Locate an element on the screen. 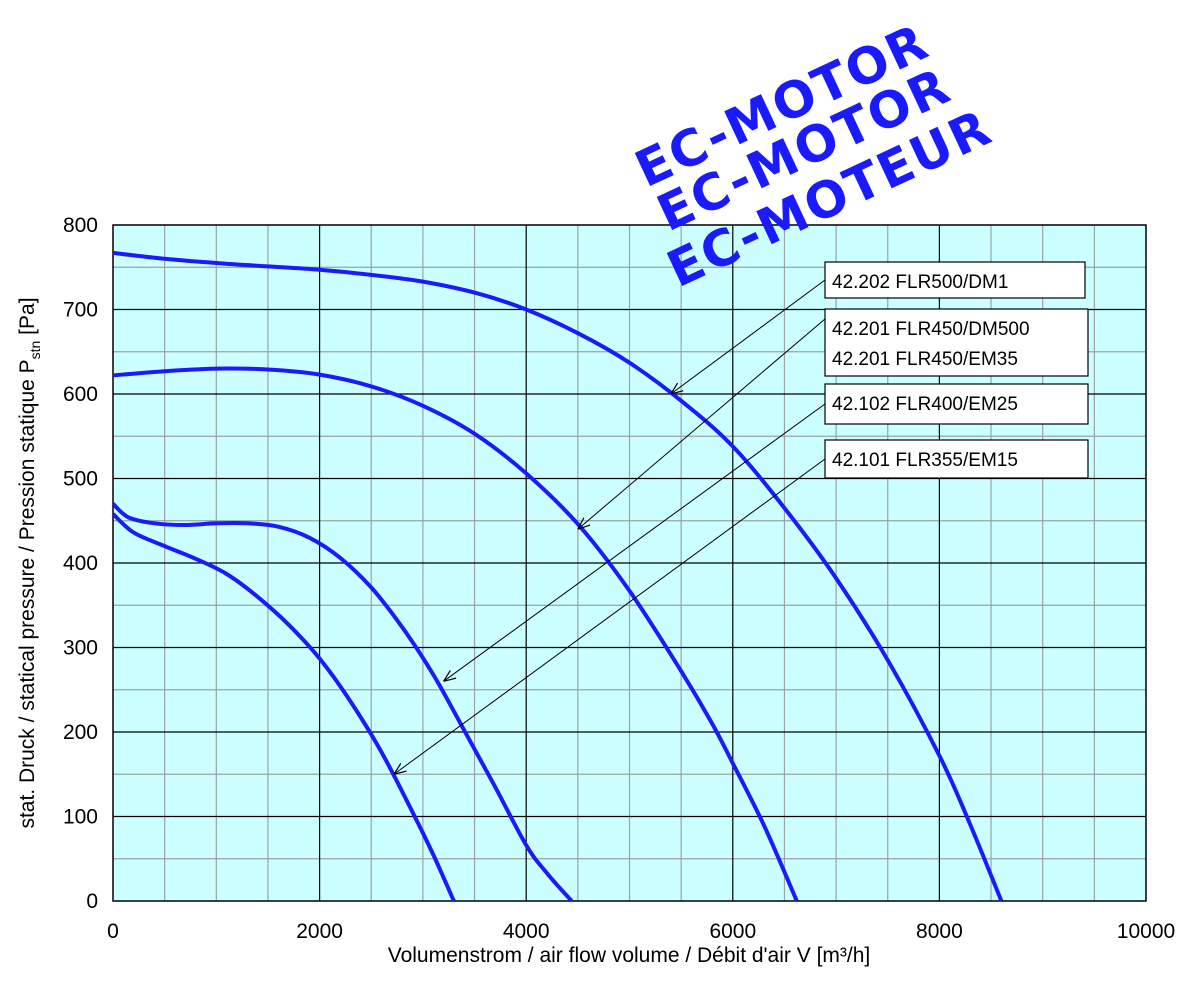 The height and width of the screenshot is (995, 1190). x-tick-label: 10000 is located at coordinates (1146, 931).